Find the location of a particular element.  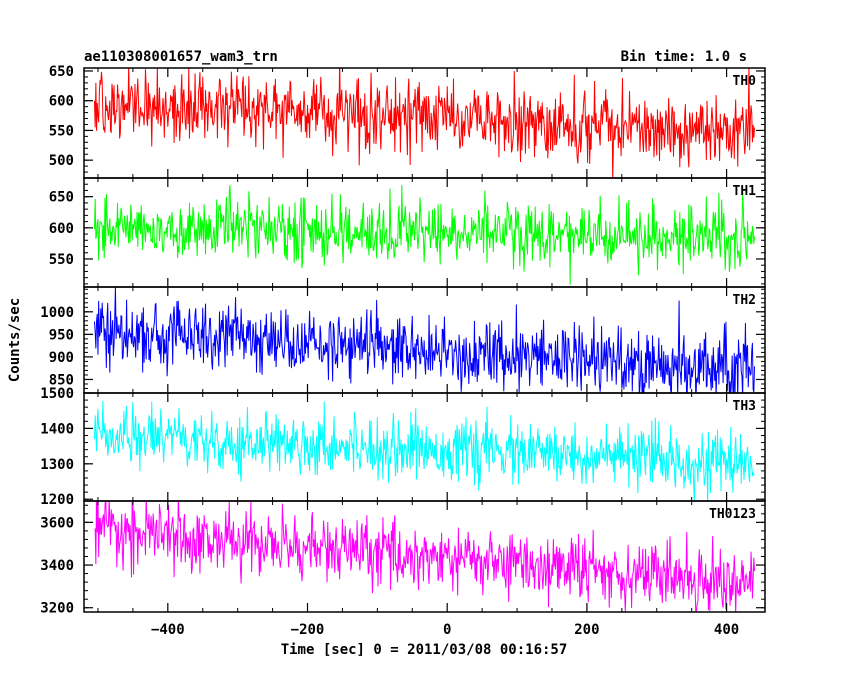

y-tick-label: 500 is located at coordinates (61, 161).